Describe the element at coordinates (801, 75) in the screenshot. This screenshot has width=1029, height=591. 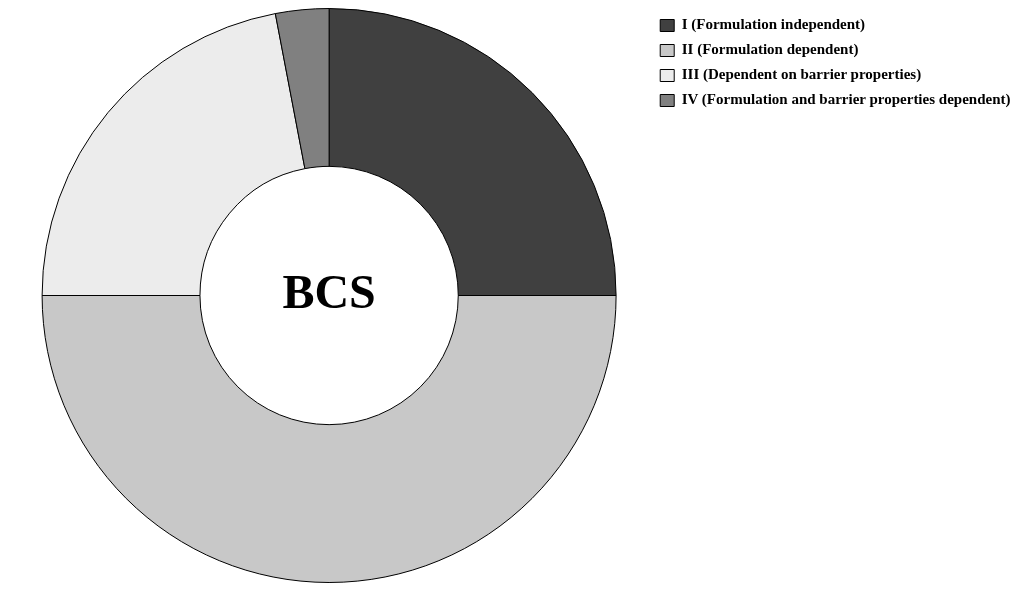
I see `legend-label: III (Dependent on barrier properties)` at that location.